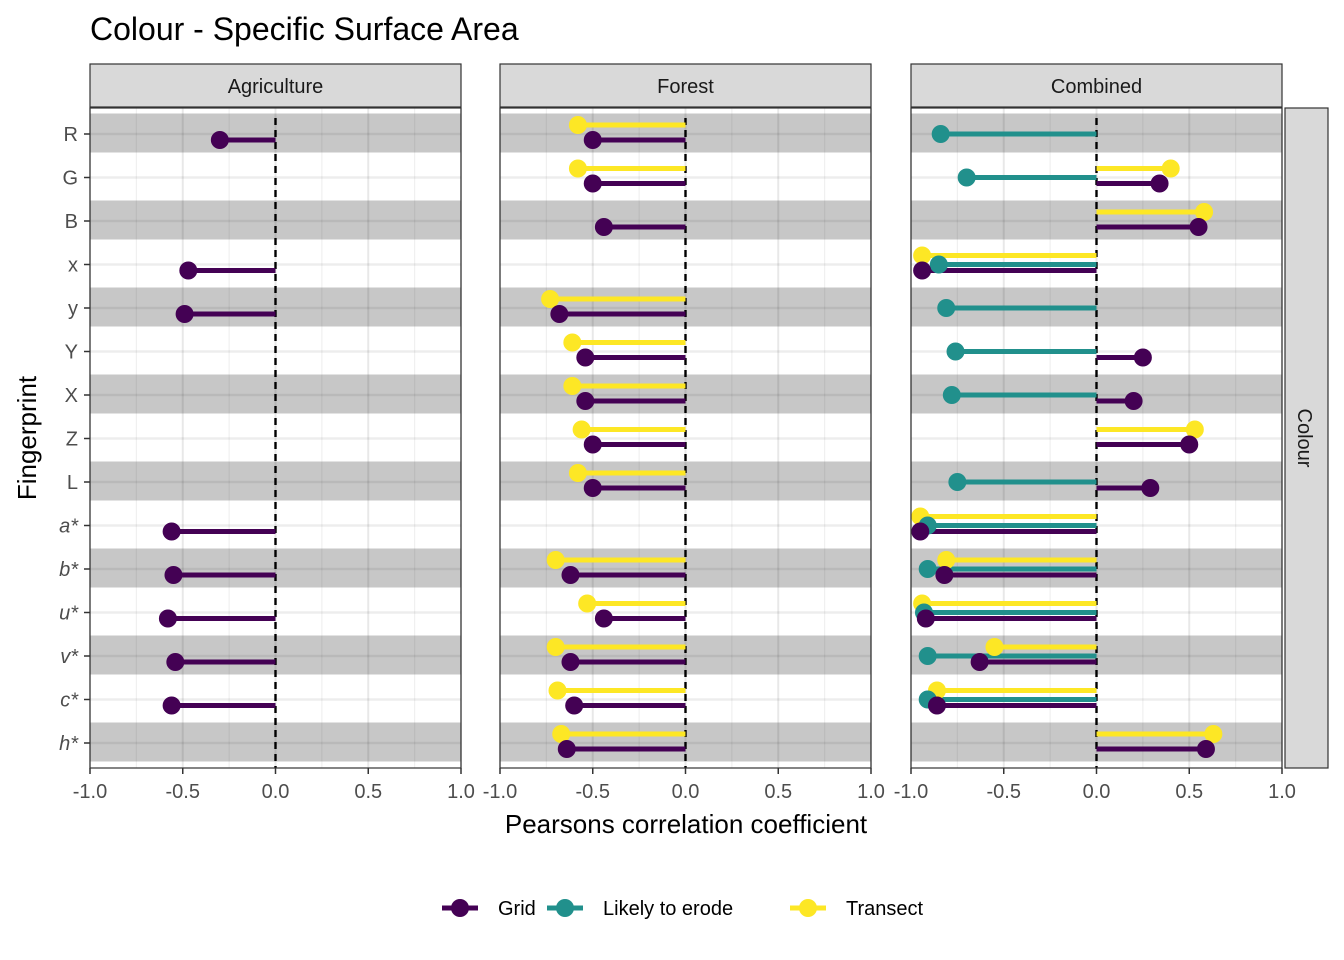  I want to click on y-tick-label: v*, so click(69, 657).